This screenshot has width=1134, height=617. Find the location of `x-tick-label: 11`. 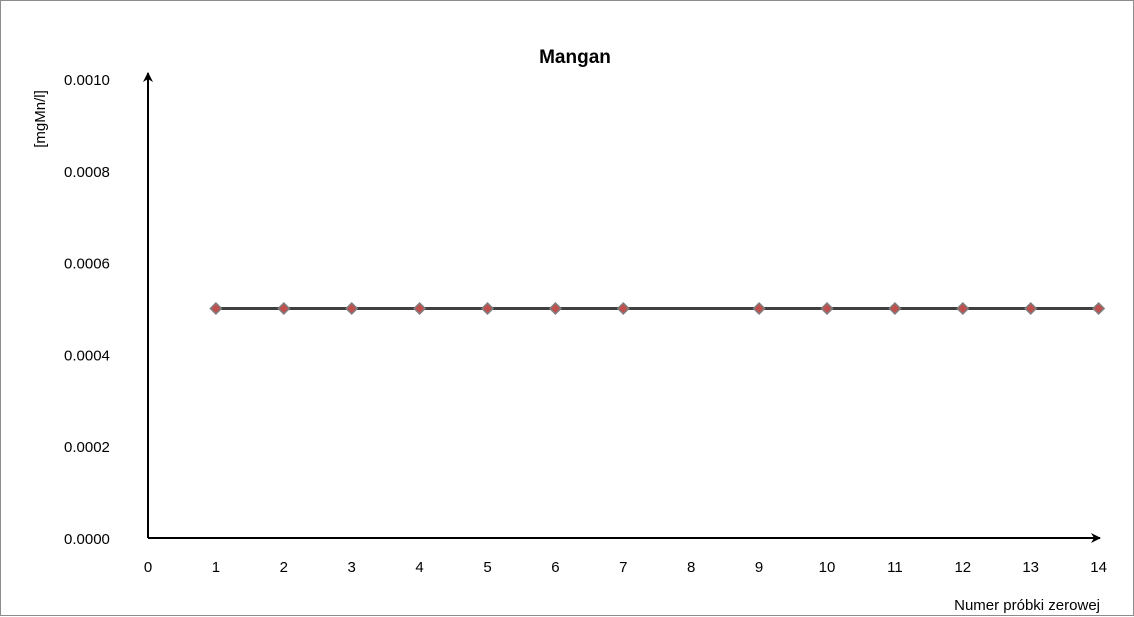

x-tick-label: 11 is located at coordinates (895, 567).